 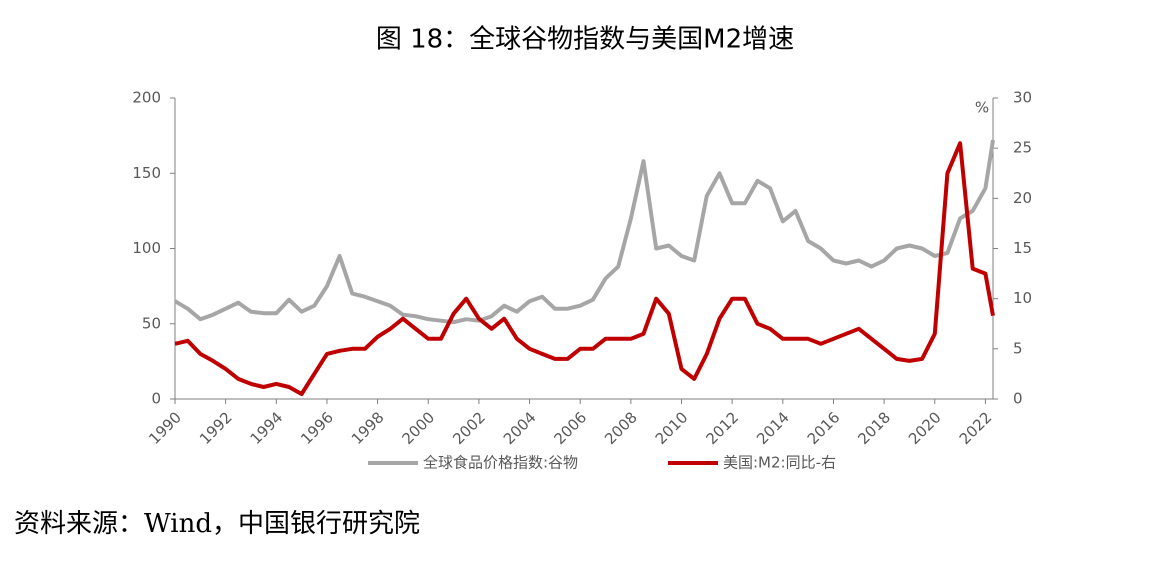 I want to click on y-tick-label: 100, so click(x=146, y=248).